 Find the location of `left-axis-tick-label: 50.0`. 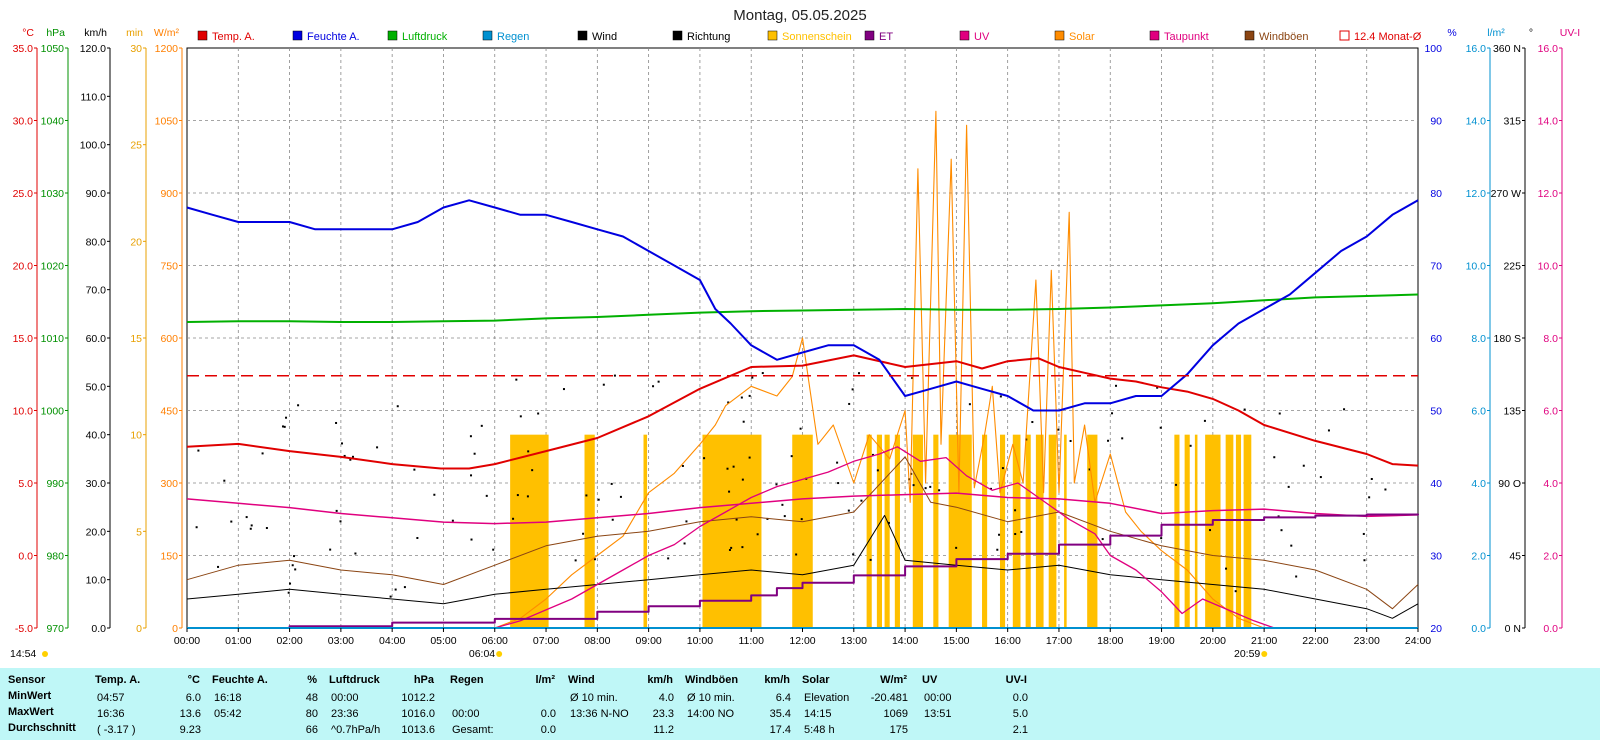

left-axis-tick-label: 50.0 is located at coordinates (96, 387).